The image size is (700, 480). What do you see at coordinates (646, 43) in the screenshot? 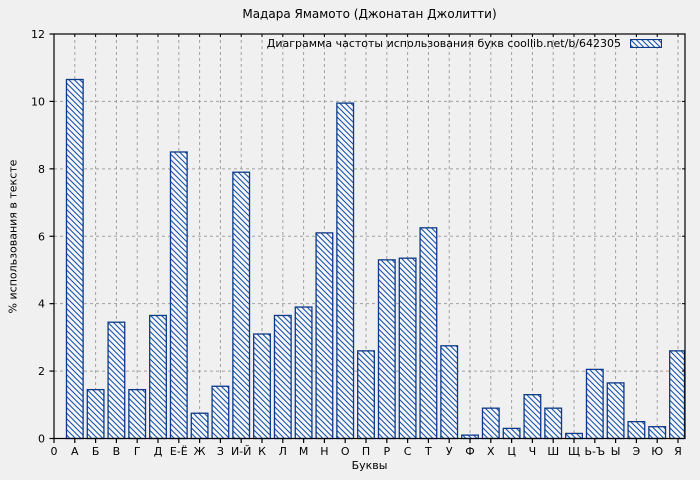
I see `legend-swatch` at bounding box center [646, 43].